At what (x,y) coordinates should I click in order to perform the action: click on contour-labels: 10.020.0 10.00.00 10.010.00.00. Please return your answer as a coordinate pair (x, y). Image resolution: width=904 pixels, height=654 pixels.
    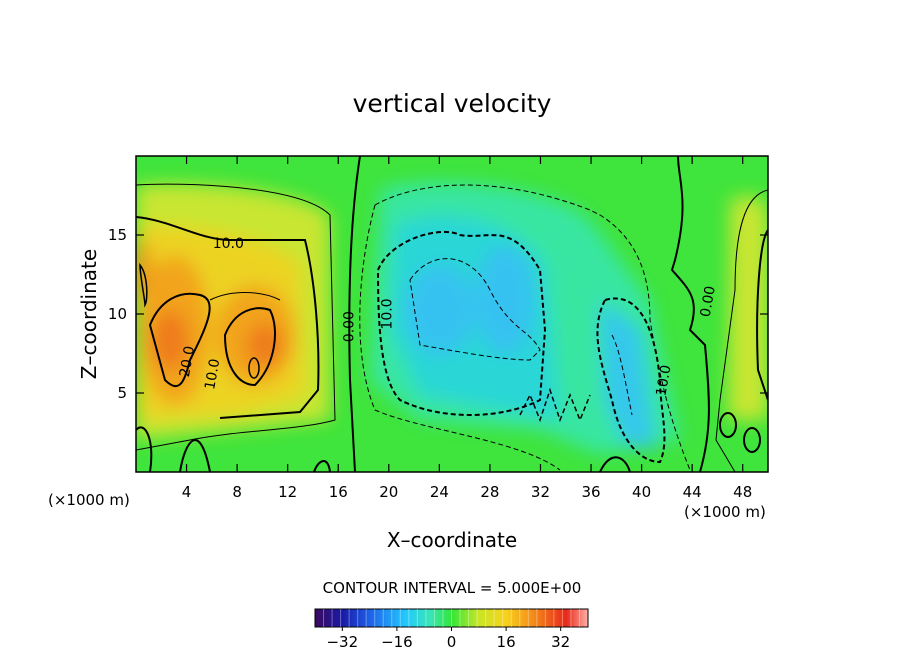
    Looking at the image, I should click on (448, 316).